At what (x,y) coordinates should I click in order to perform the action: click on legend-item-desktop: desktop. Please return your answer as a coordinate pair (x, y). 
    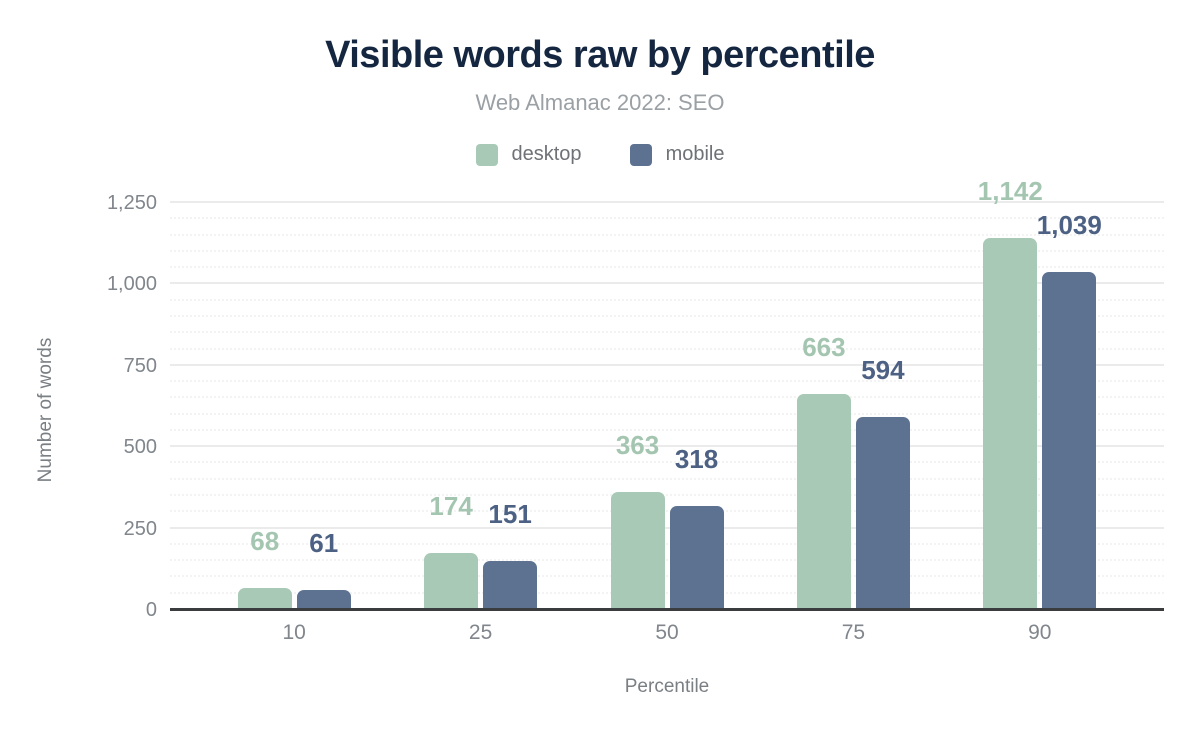
    Looking at the image, I should click on (528, 154).